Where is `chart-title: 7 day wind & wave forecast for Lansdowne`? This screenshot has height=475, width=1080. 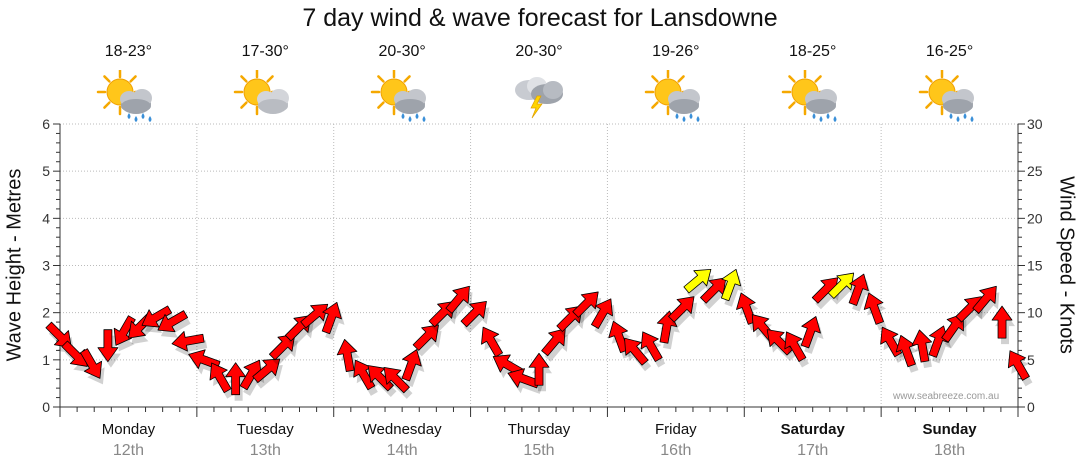
chart-title: 7 day wind & wave forecast for Lansdowne is located at coordinates (540, 18).